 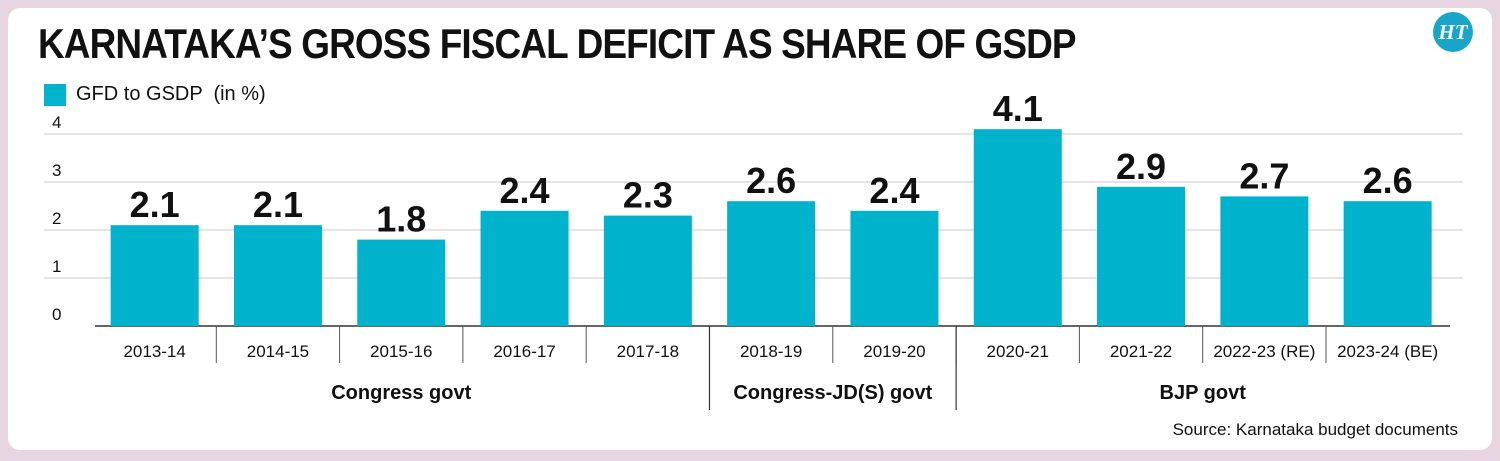 What do you see at coordinates (1018, 108) in the screenshot?
I see `bar-value-label: 4.1` at bounding box center [1018, 108].